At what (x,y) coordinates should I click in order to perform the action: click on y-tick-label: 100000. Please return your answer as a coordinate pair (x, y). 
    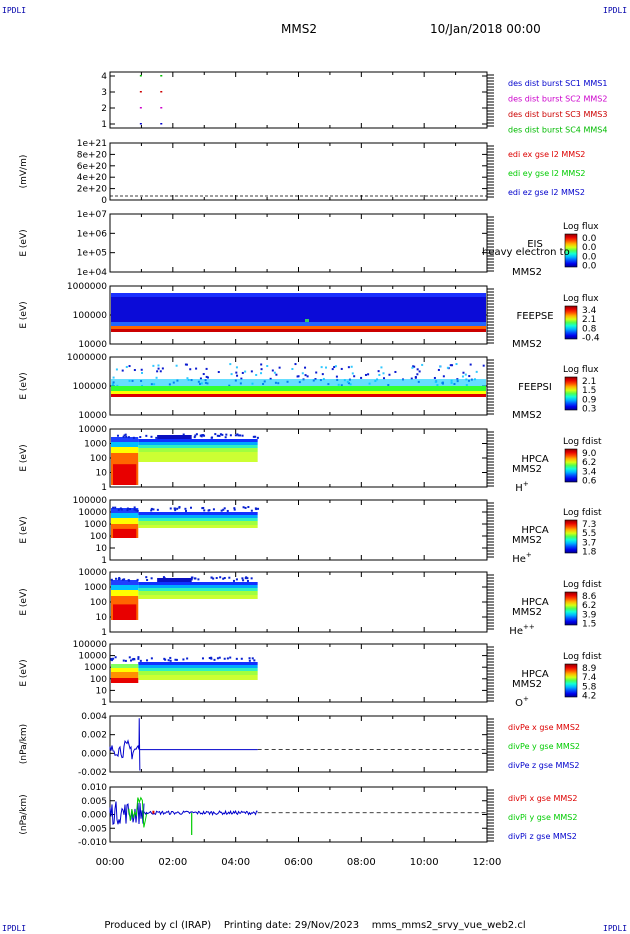
    Looking at the image, I should click on (90, 501).